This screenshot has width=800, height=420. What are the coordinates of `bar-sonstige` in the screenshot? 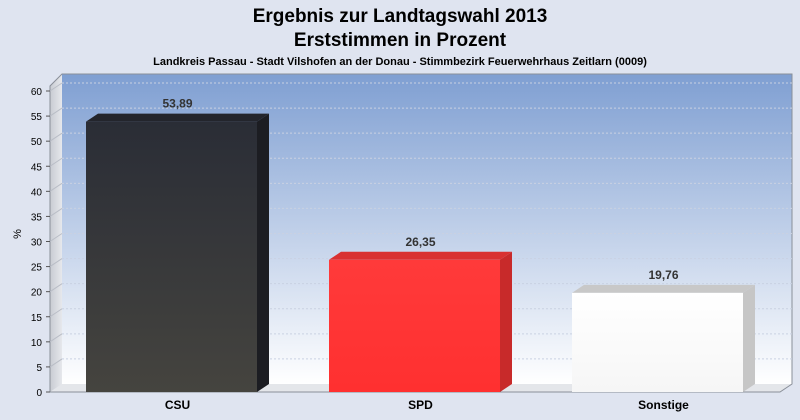 It's located at (663, 338).